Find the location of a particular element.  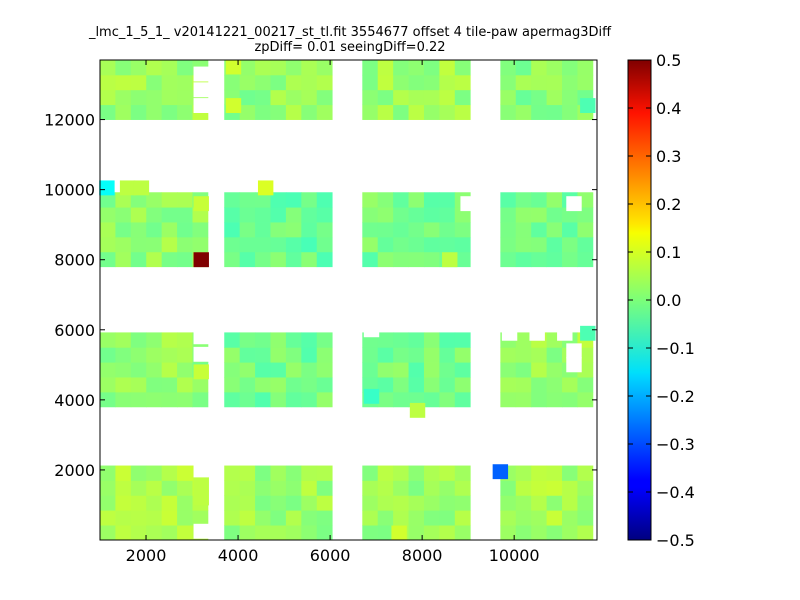

colorbar-tick-label: 0.5 is located at coordinates (668, 60).